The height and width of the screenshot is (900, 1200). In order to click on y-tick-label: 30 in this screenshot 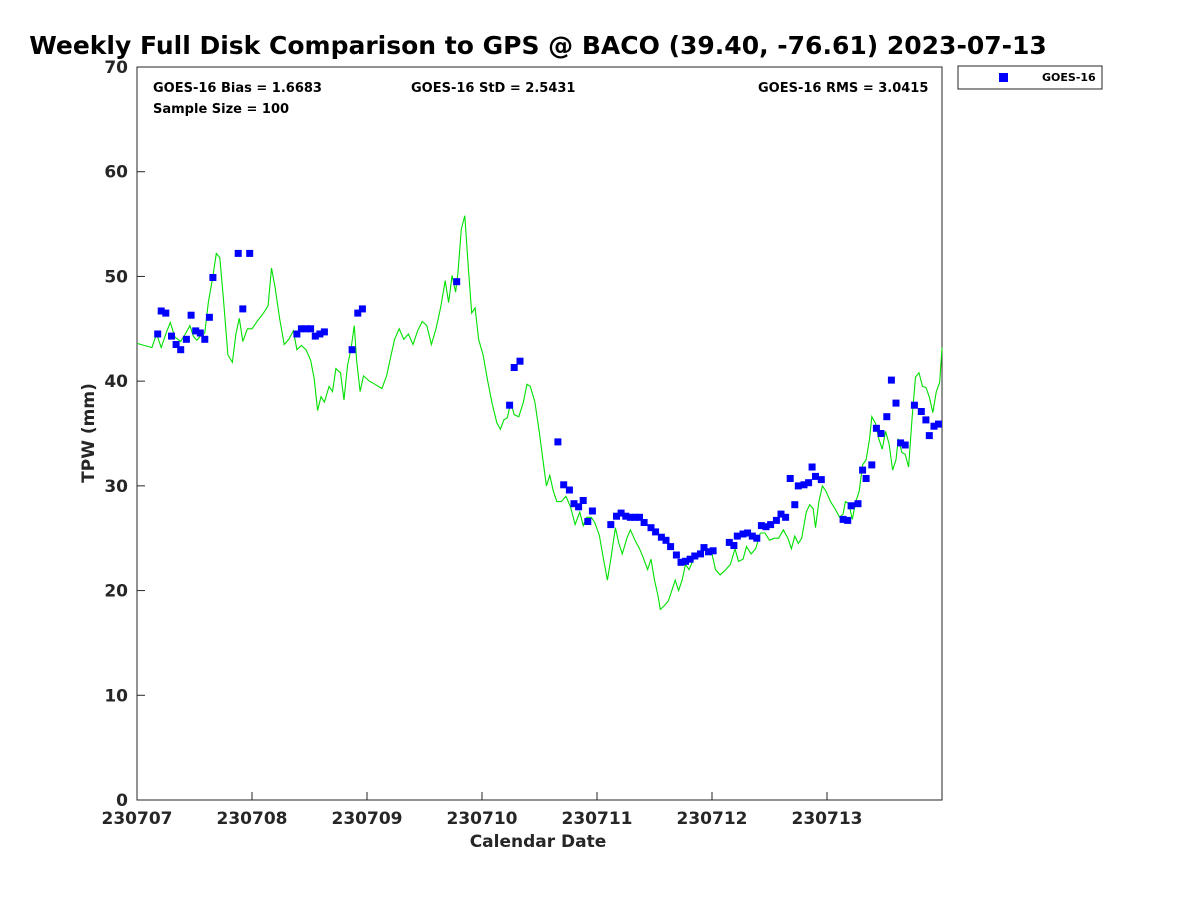, I will do `click(116, 487)`.